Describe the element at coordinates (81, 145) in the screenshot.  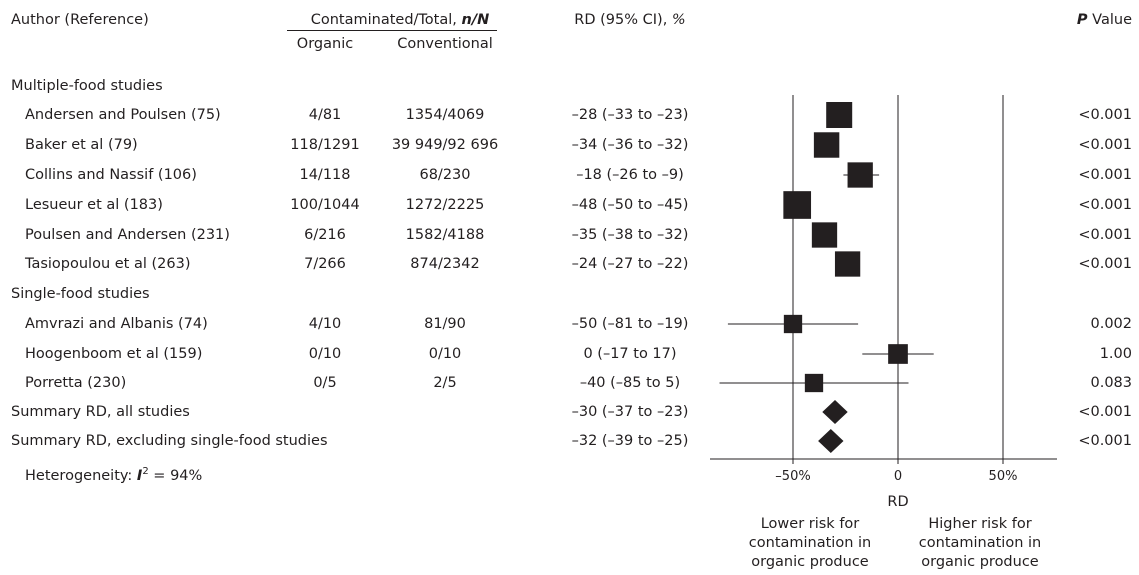
I see `study-author: Baker et al (79)` at that location.